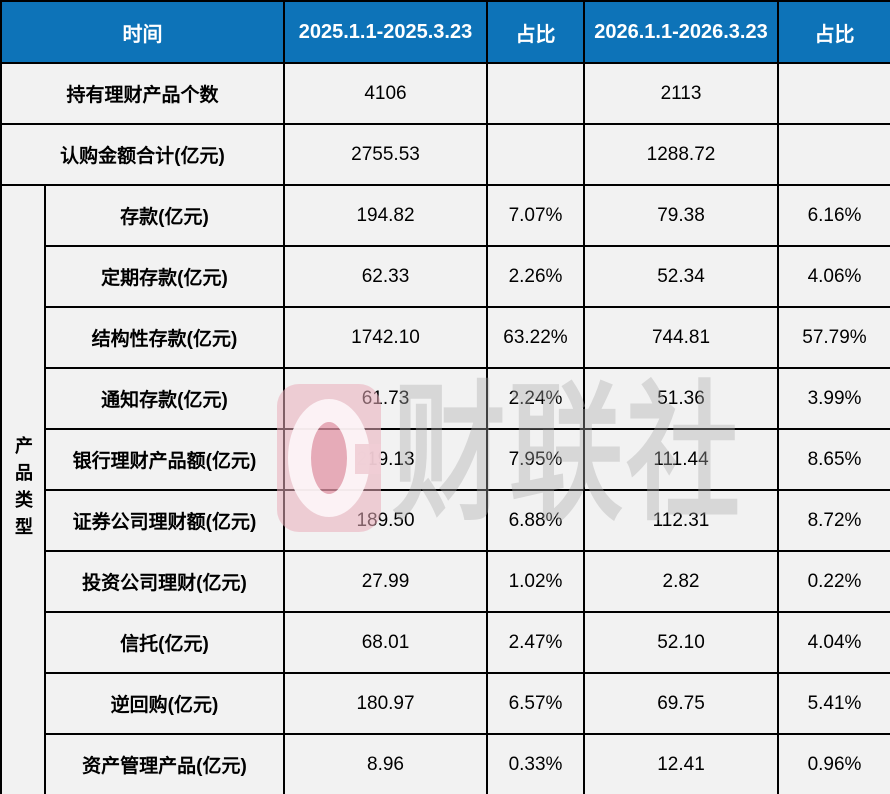 This screenshot has height=794, width=890. Describe the element at coordinates (142, 32) in the screenshot. I see `column-header-time: 时间` at that location.